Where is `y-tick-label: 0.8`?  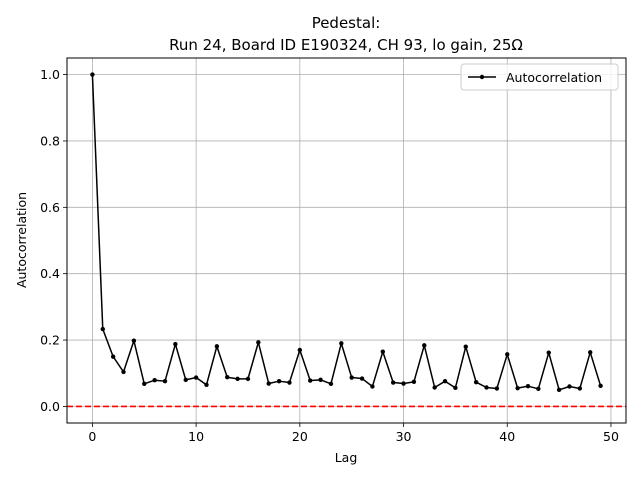
y-tick-label: 0.8 is located at coordinates (50, 140).